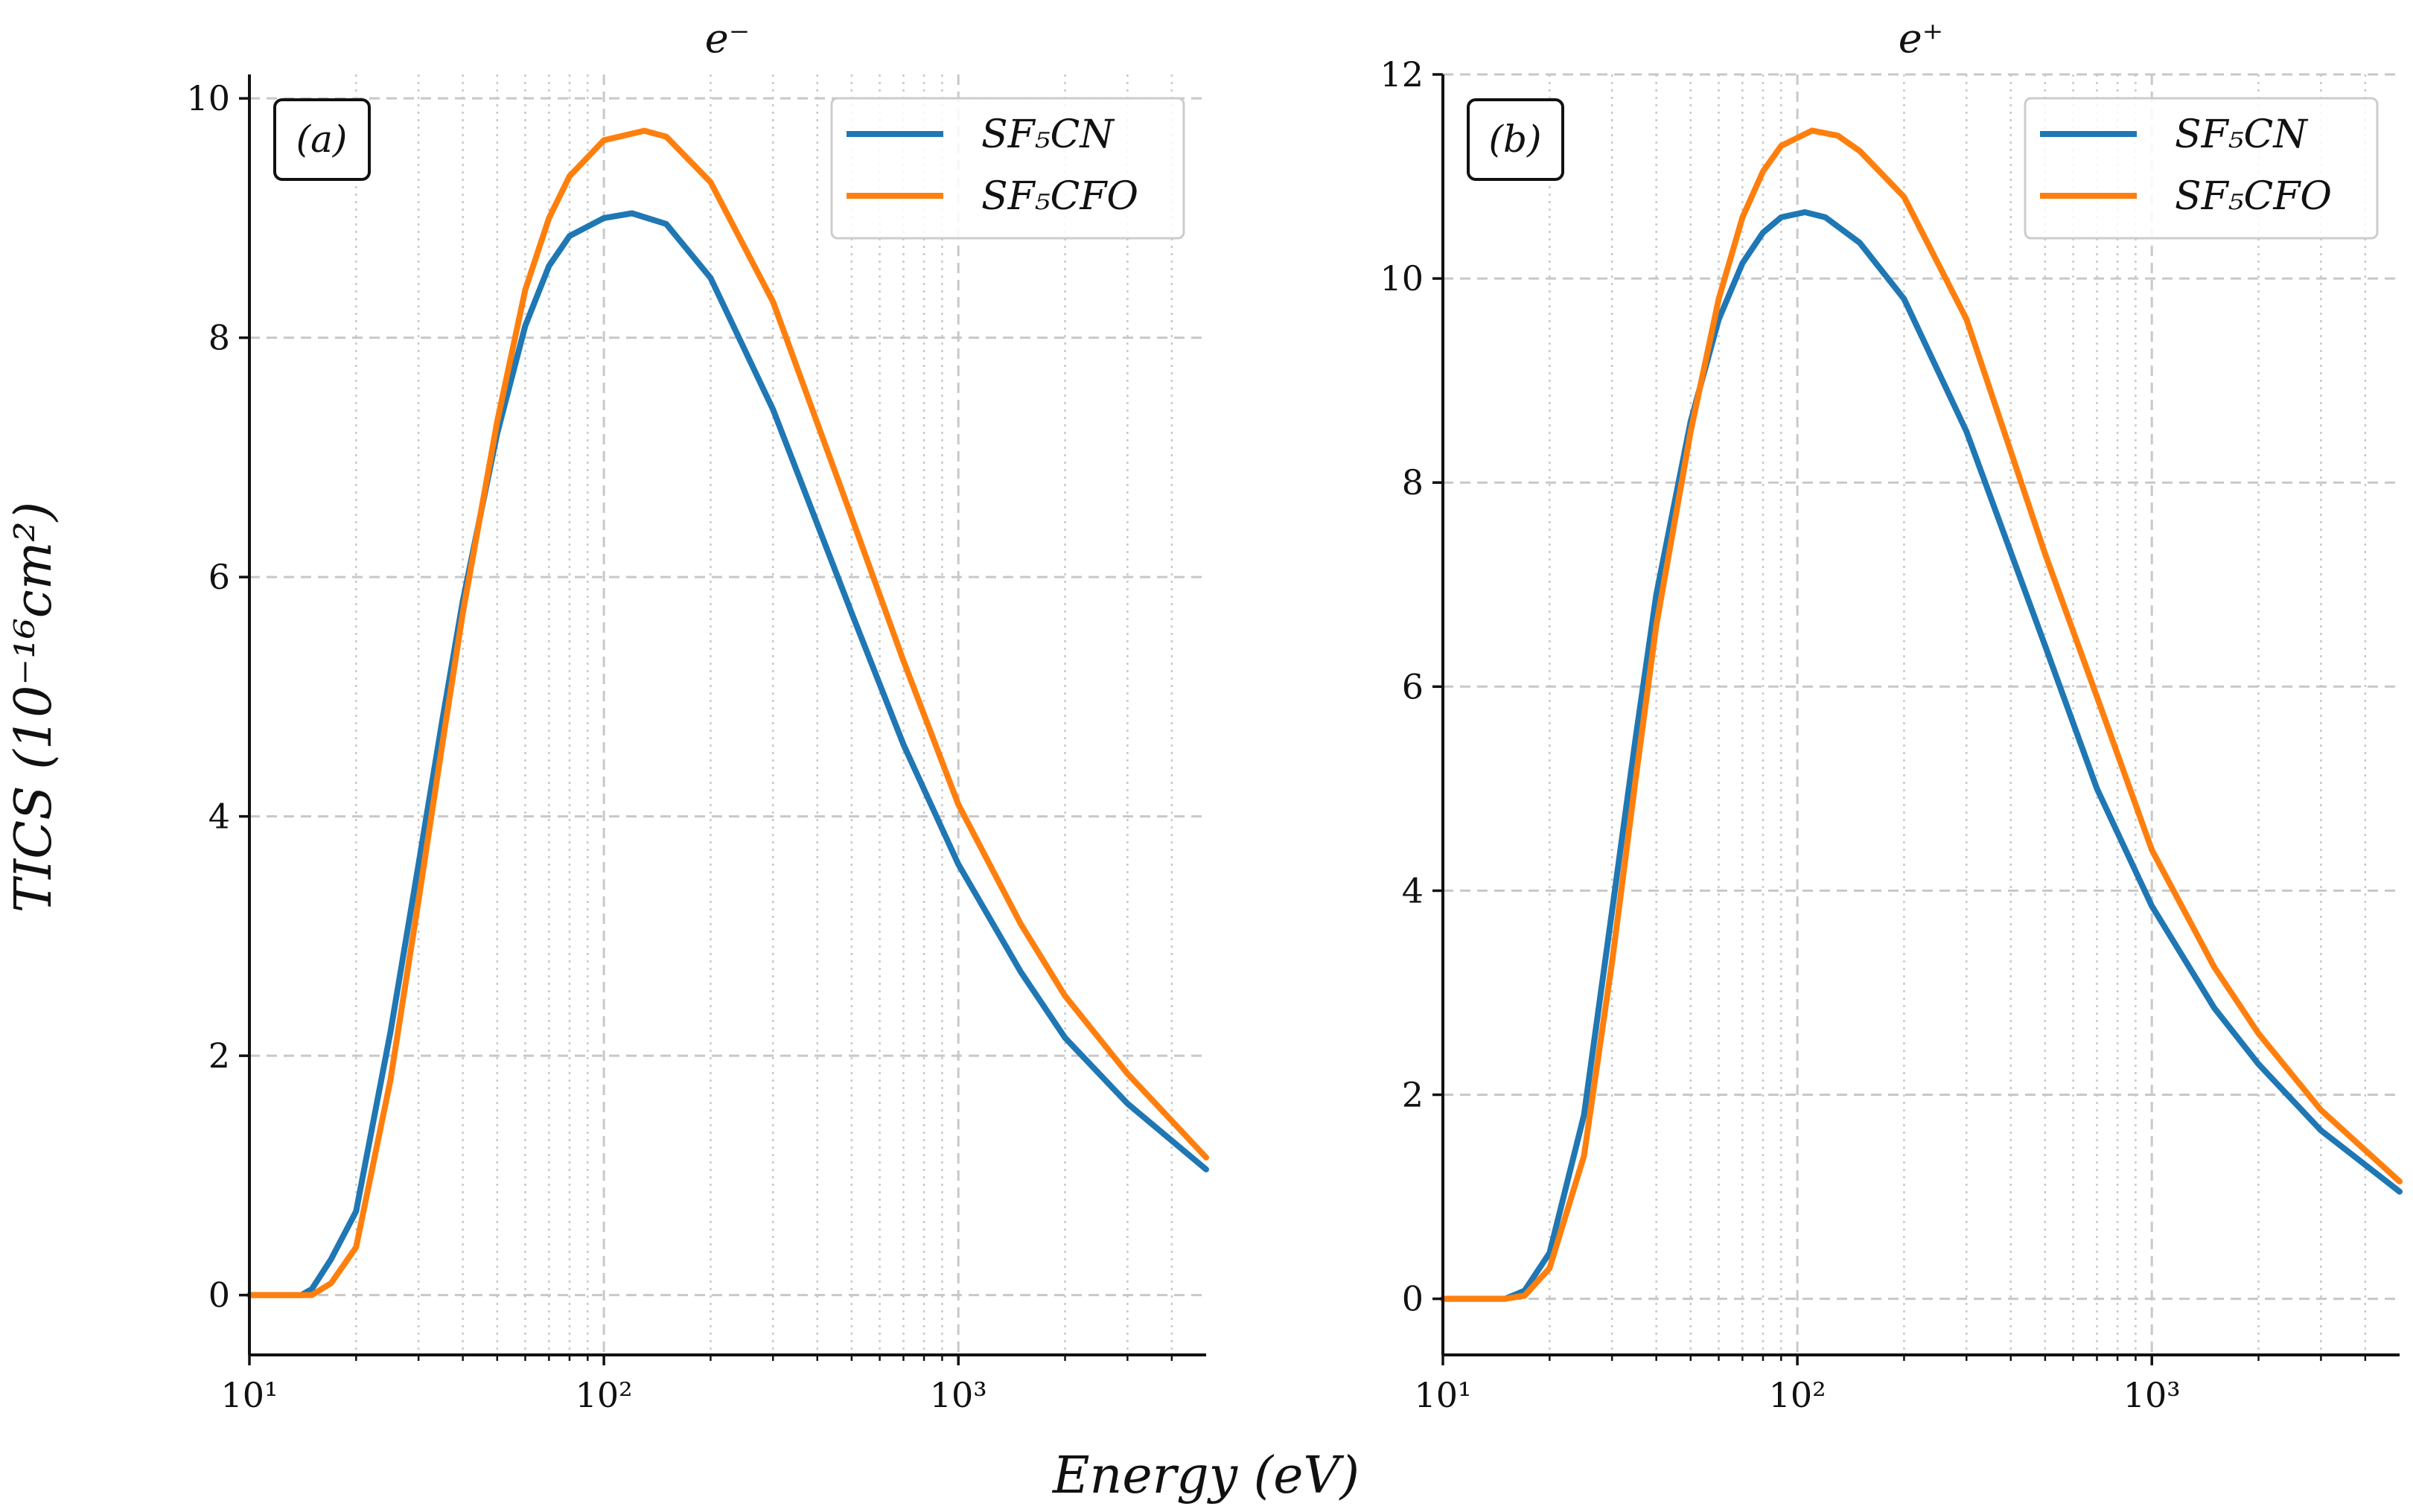 Image resolution: width=2413 pixels, height=1512 pixels. I want to click on panel-b-legend-label-sf5cn: SF₅CN, so click(2241, 134).